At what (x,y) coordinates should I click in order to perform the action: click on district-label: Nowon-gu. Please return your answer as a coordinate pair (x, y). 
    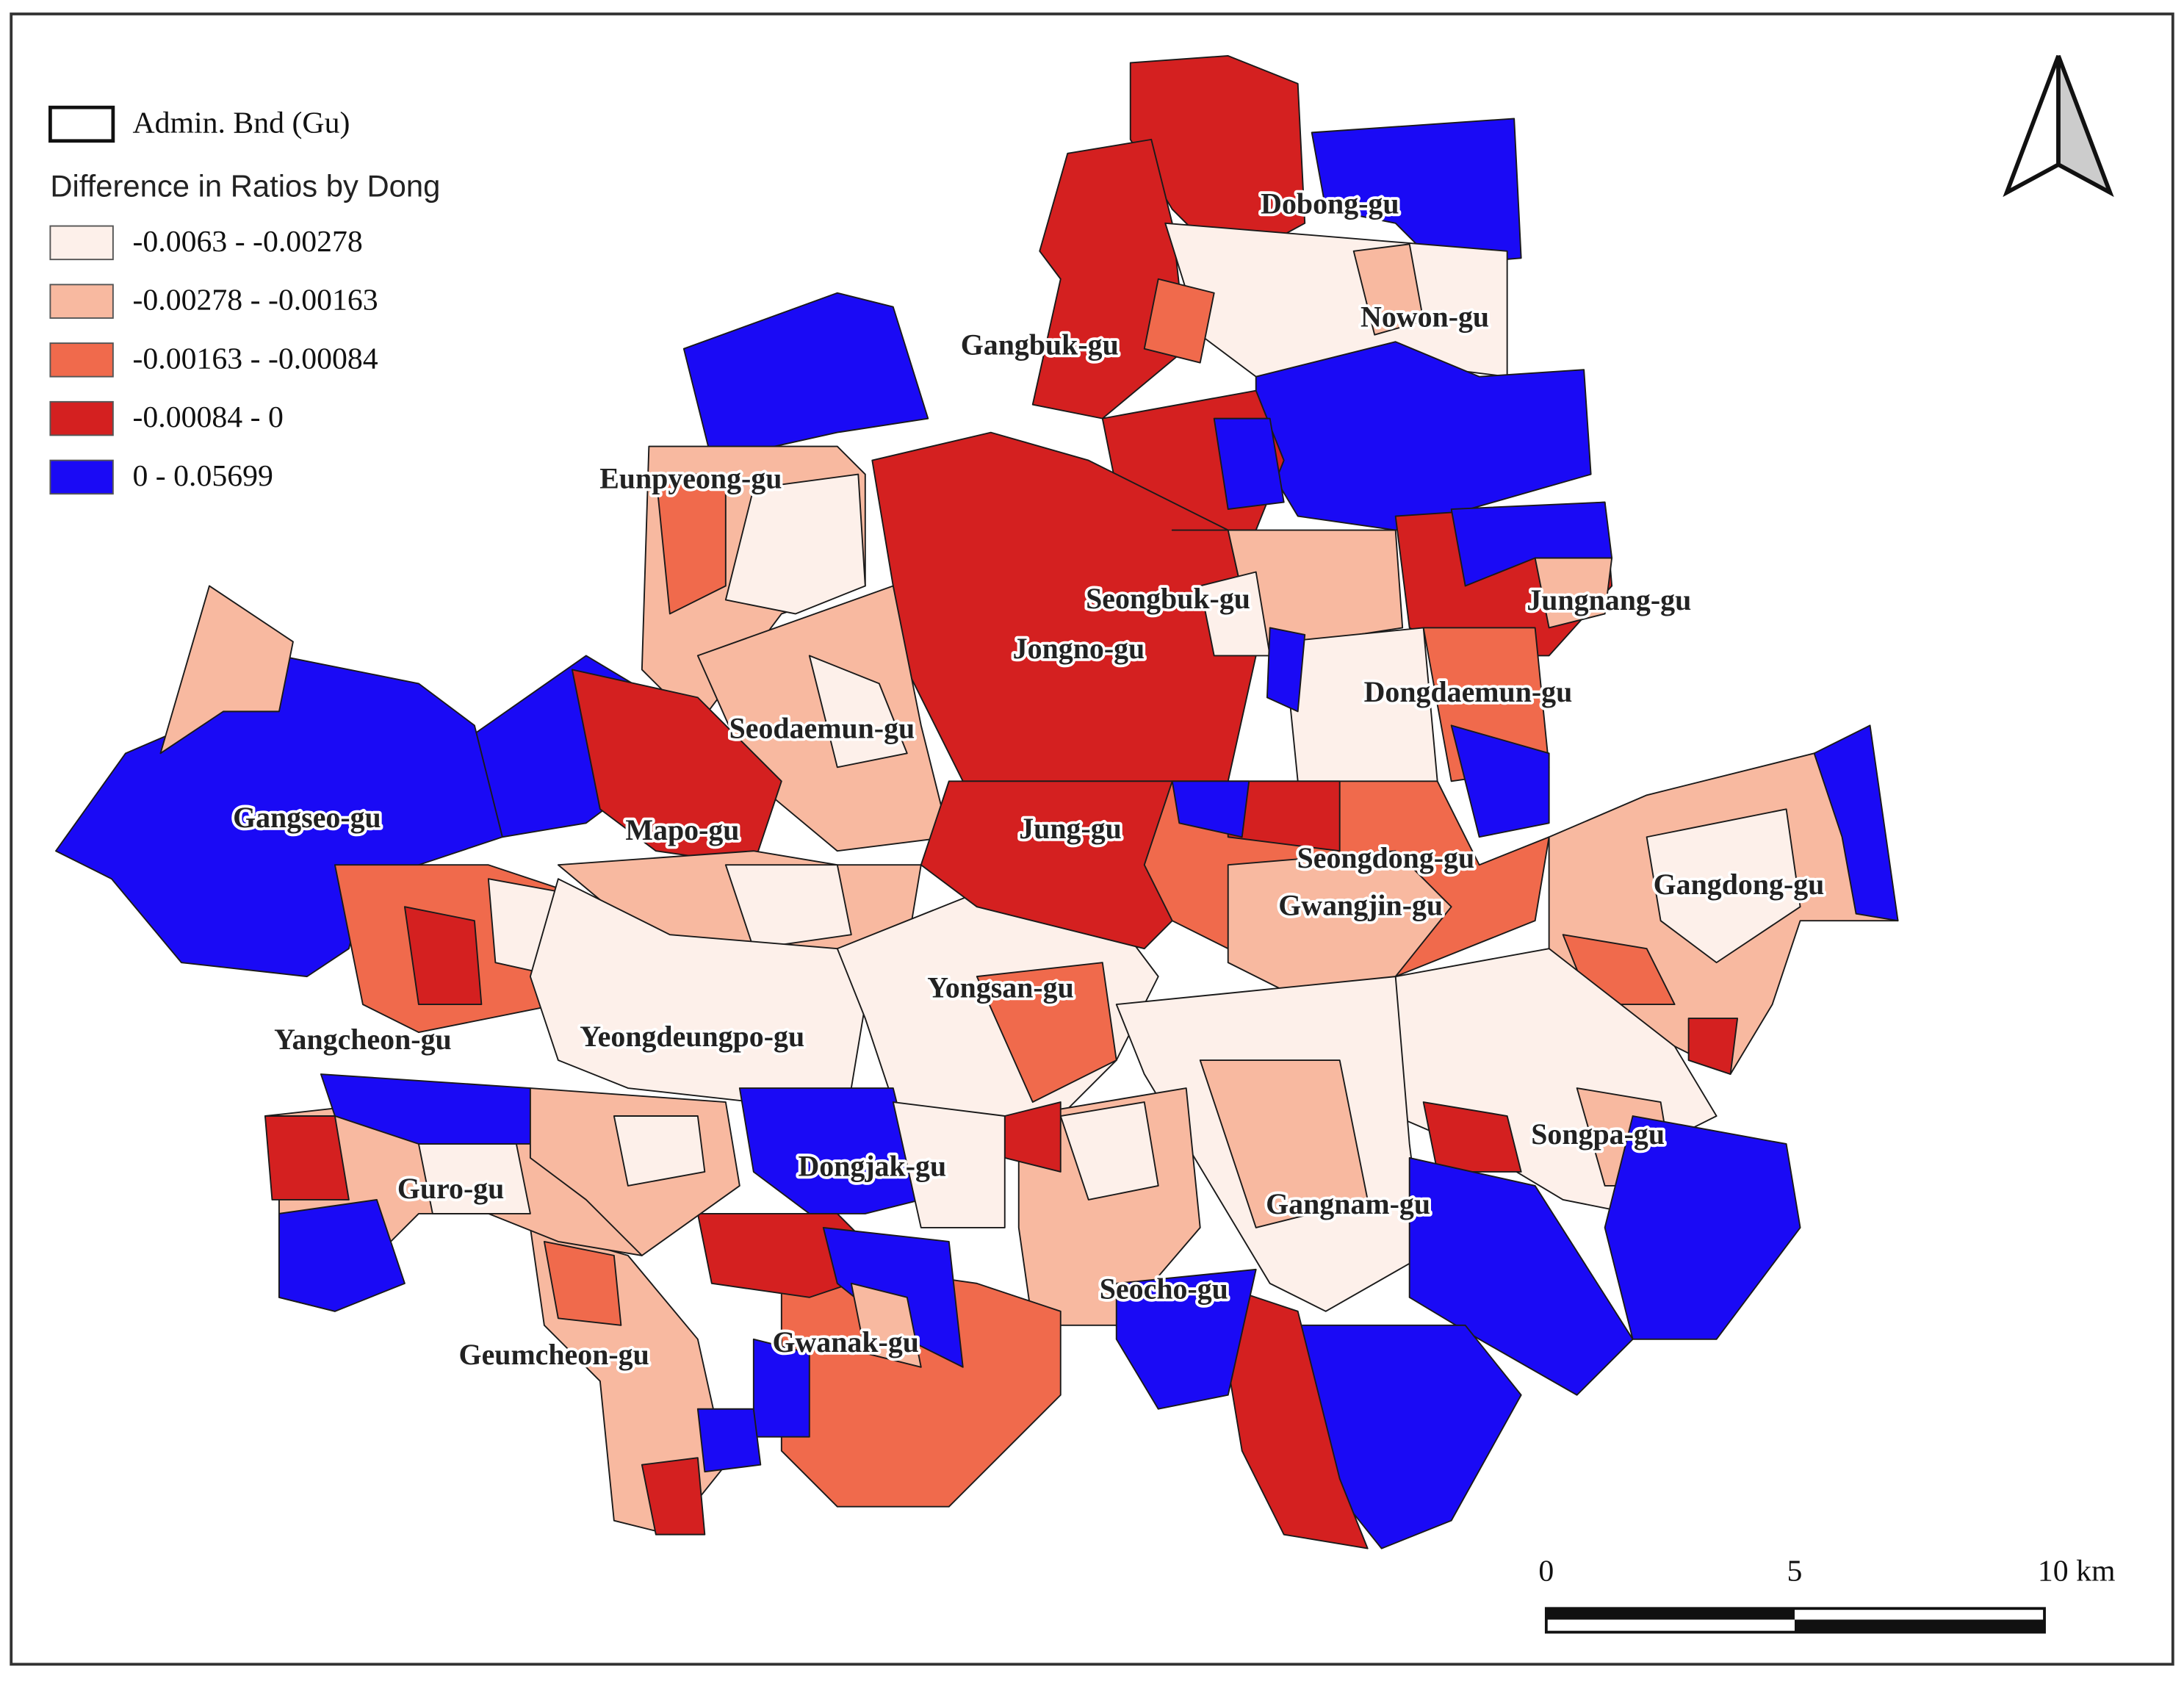
    Looking at the image, I should click on (1425, 316).